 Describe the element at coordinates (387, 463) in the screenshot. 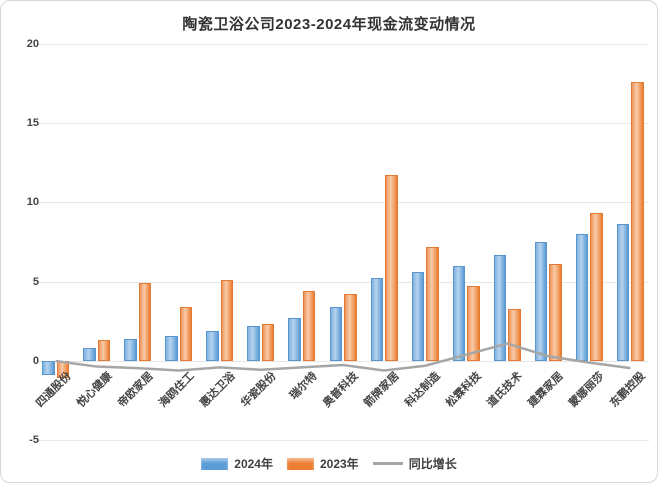

I see `legend-line-swatch` at that location.